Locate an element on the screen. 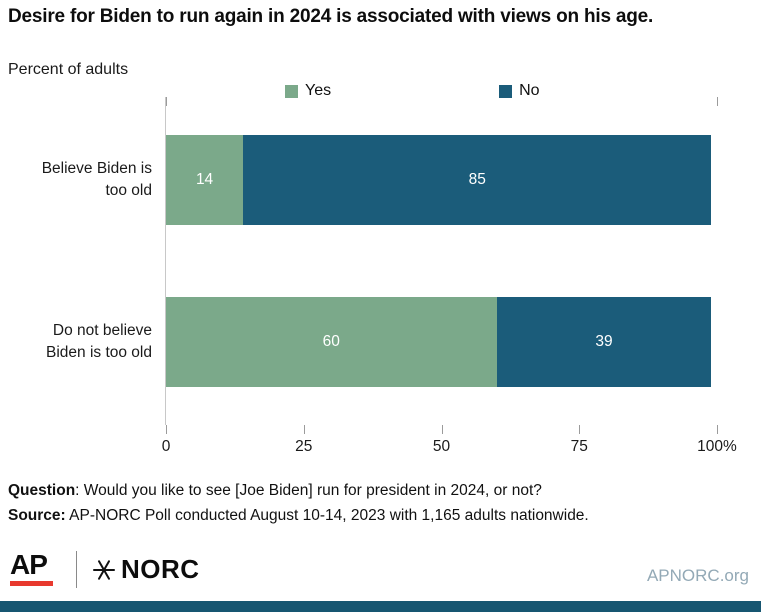 Image resolution: width=761 pixels, height=612 pixels. ap-logo: AP is located at coordinates (31, 568).